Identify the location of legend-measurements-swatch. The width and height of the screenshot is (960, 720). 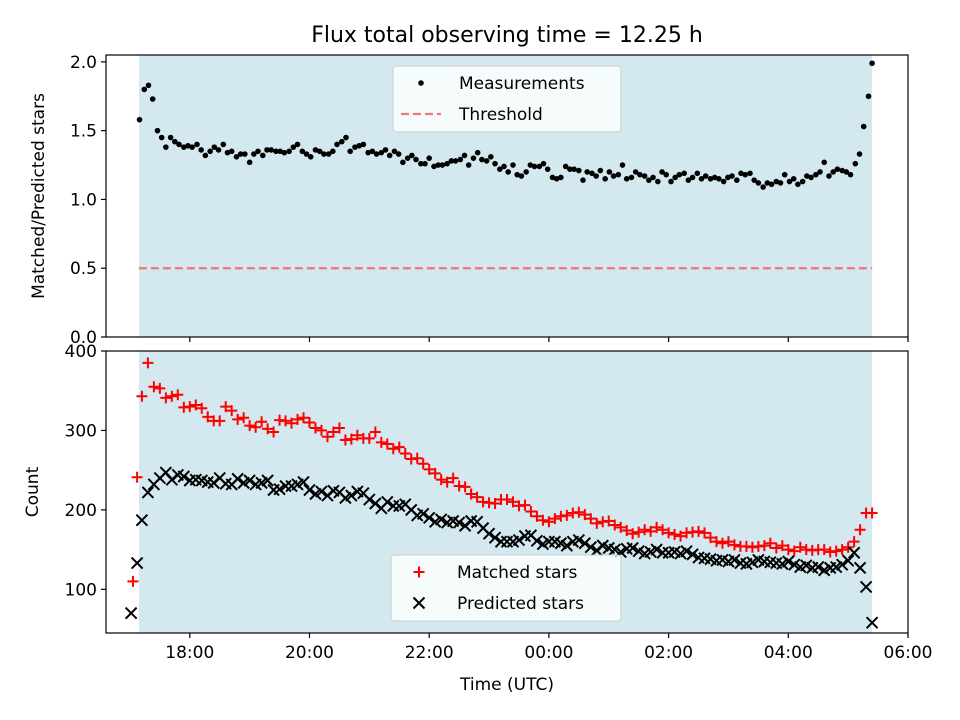
(421, 83).